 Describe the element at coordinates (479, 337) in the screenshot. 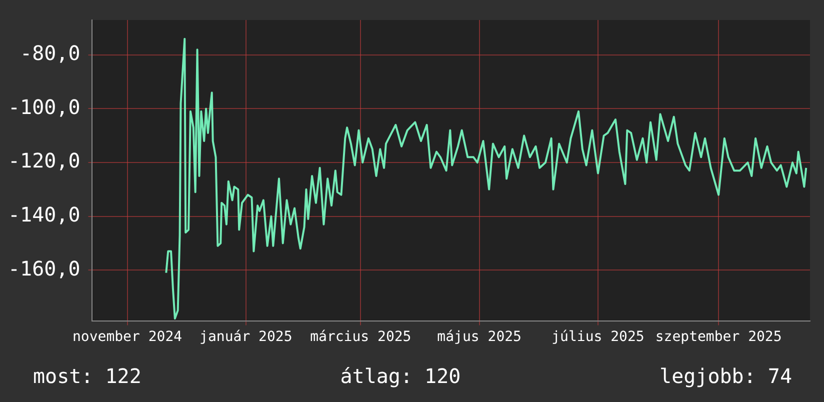

I see `x-tick-label: május 2025` at that location.